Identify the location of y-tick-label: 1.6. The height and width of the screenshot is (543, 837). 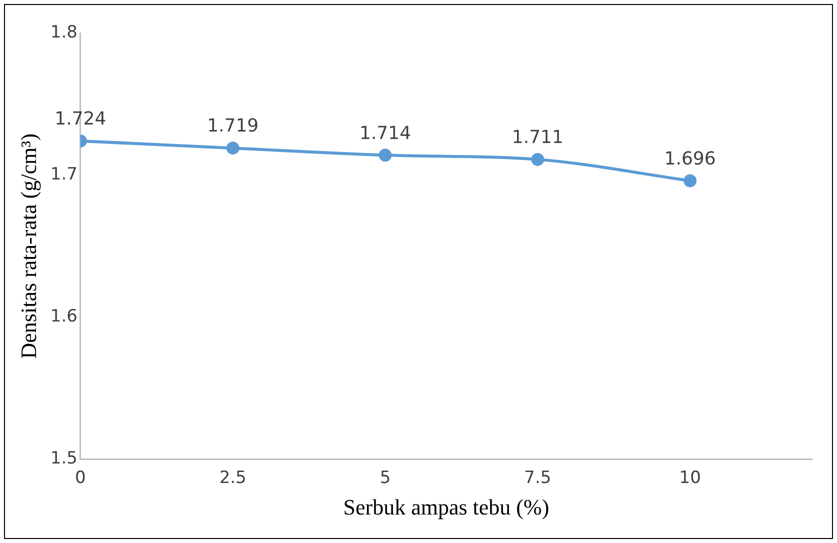
(64, 316).